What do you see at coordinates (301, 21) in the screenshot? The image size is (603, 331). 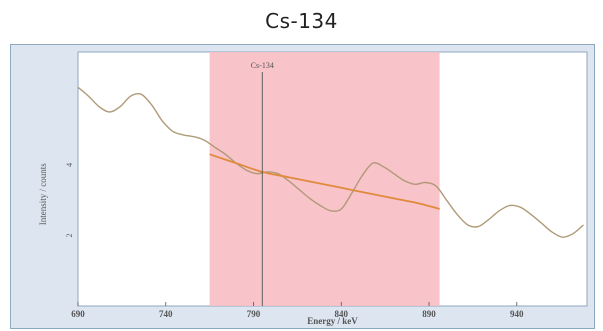 I see `page-title: Cs-134` at bounding box center [301, 21].